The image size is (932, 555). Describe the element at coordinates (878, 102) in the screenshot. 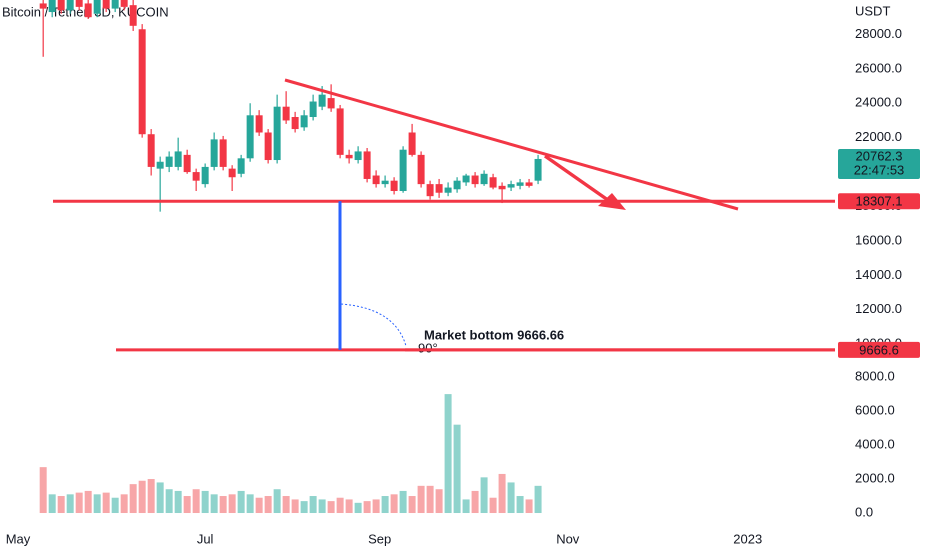

I see `y-tick-label: 24000.0` at that location.